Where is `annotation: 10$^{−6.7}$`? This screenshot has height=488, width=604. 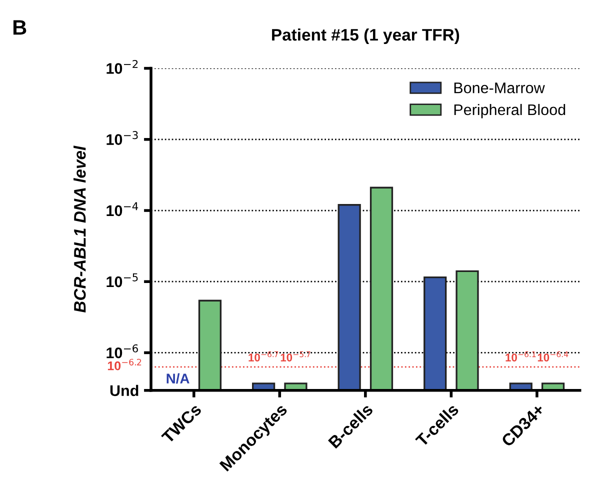 annotation: 10$^{−6.7}$ is located at coordinates (263, 356).